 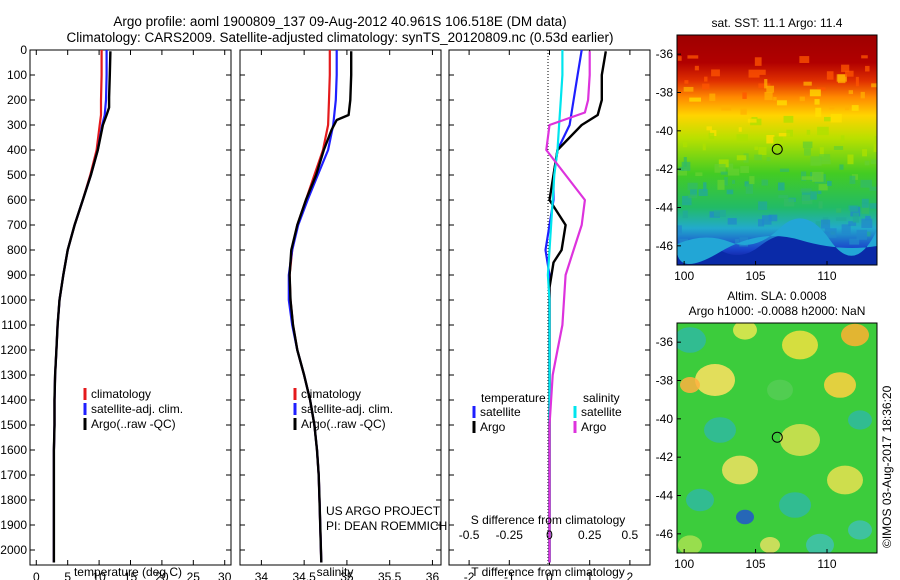 I want to click on x-tick-label: -1, so click(x=509, y=575).